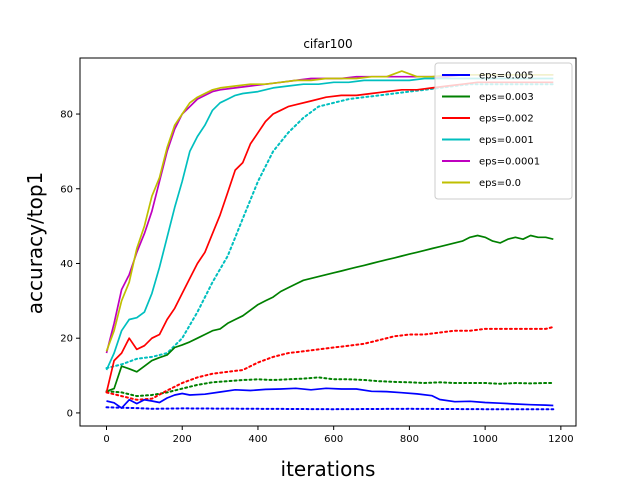 Image resolution: width=640 pixels, height=480 pixels. Describe the element at coordinates (66, 264) in the screenshot. I see `y-tick-label: 40` at that location.